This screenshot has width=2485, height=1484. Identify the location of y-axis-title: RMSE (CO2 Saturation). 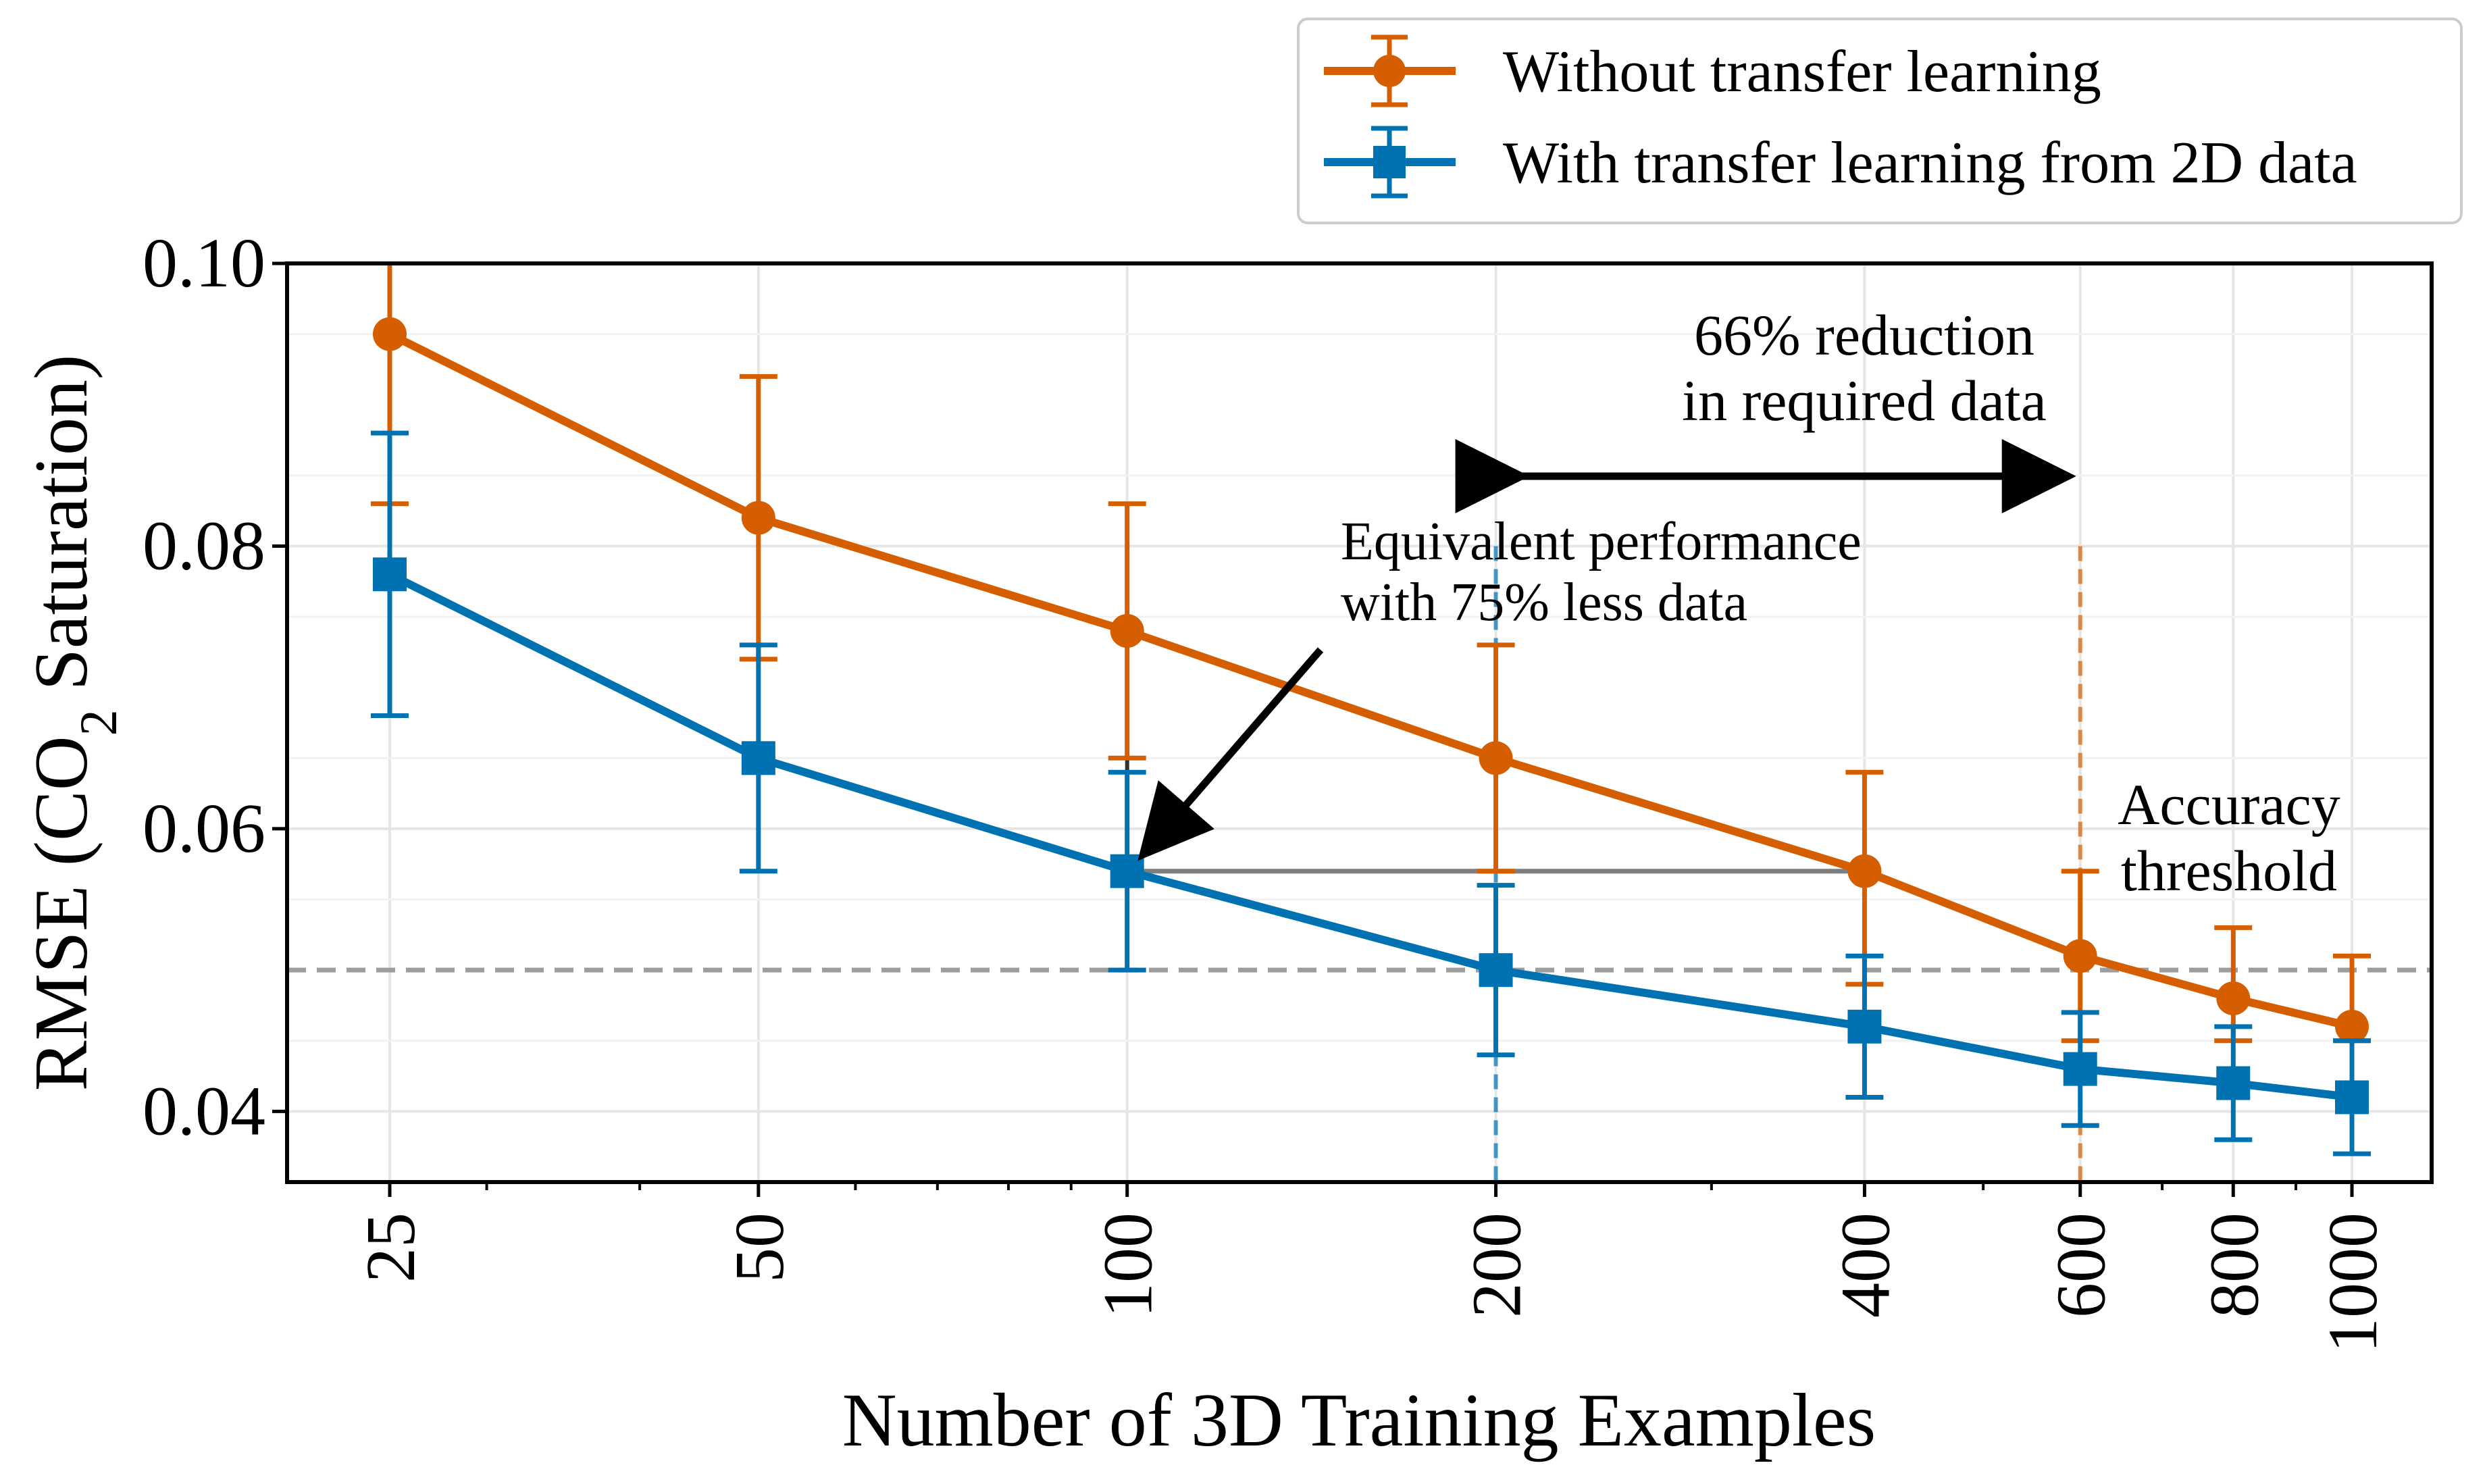
(74, 723).